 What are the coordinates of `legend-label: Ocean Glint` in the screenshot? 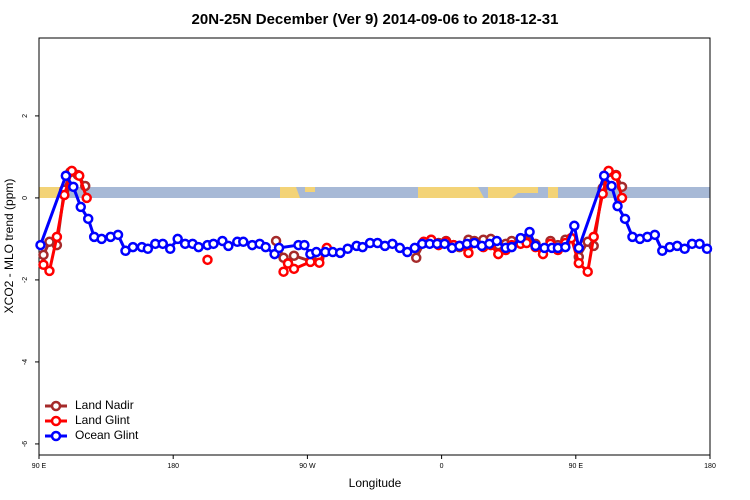 It's located at (107, 435).